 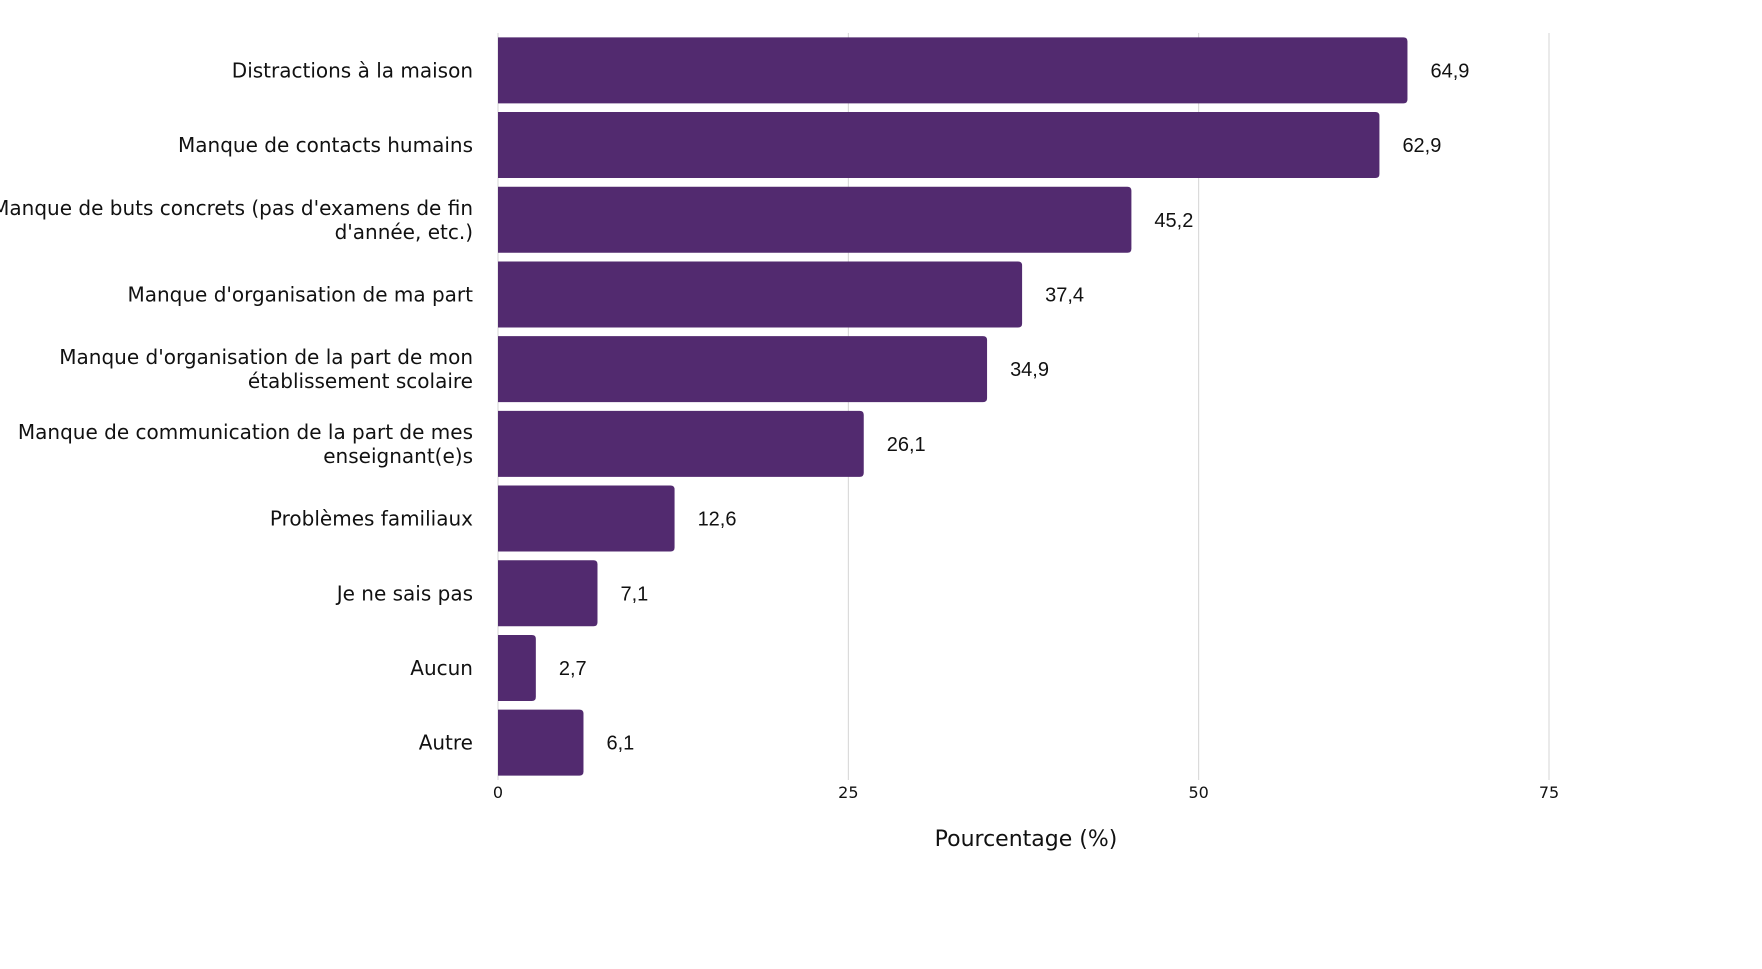 What do you see at coordinates (1173, 221) in the screenshot?
I see `bar-value-label: 45,2` at bounding box center [1173, 221].